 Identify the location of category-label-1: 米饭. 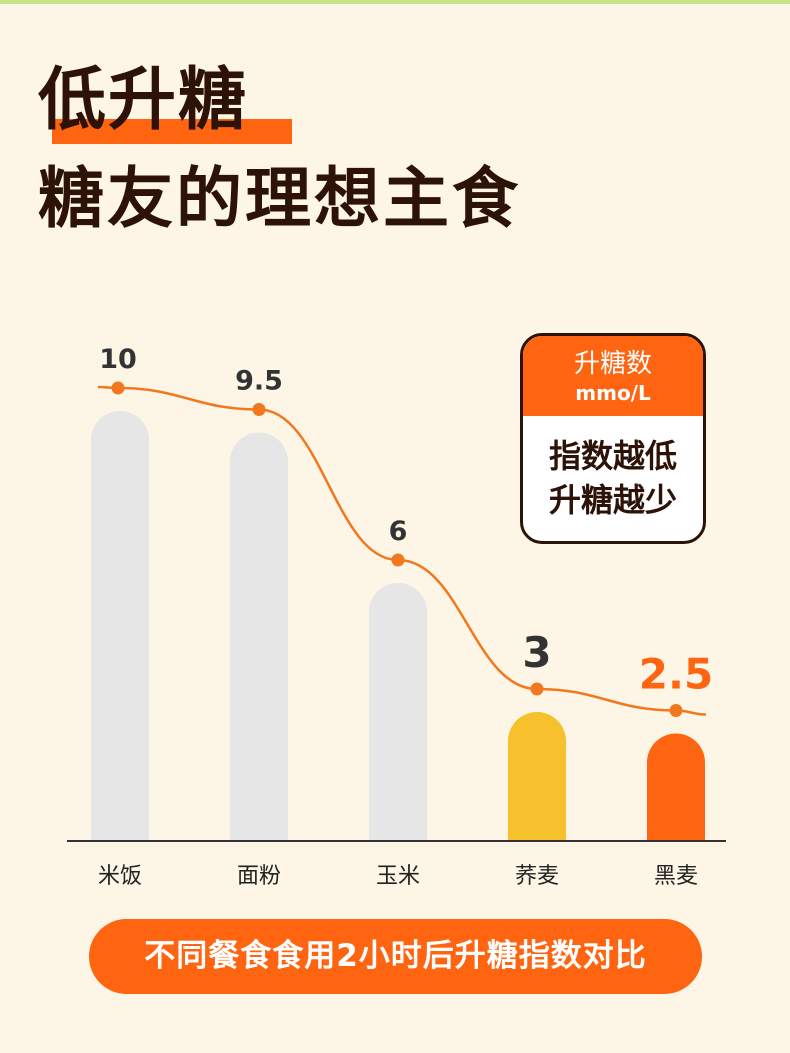
(120, 876).